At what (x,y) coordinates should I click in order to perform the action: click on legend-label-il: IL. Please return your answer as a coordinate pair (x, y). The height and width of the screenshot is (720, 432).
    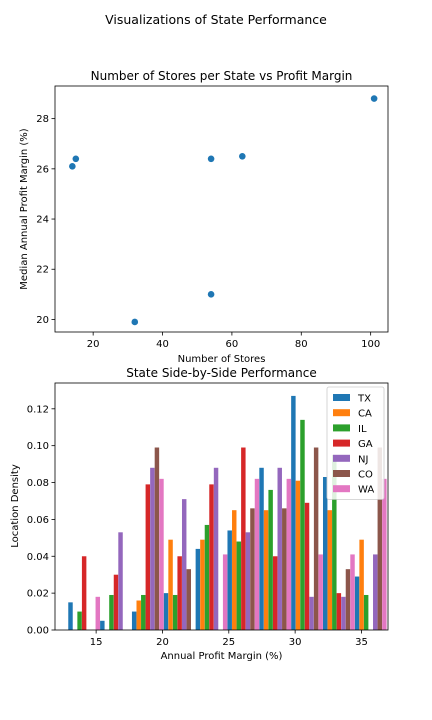
    Looking at the image, I should click on (362, 429).